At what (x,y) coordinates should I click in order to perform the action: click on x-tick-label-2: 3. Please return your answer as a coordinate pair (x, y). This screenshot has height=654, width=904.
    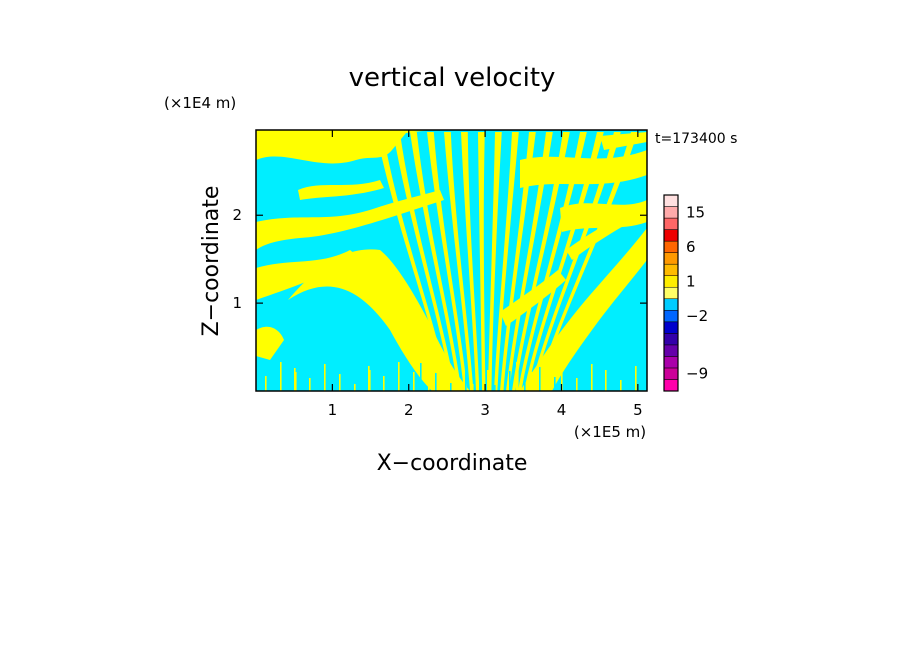
    Looking at the image, I should click on (485, 410).